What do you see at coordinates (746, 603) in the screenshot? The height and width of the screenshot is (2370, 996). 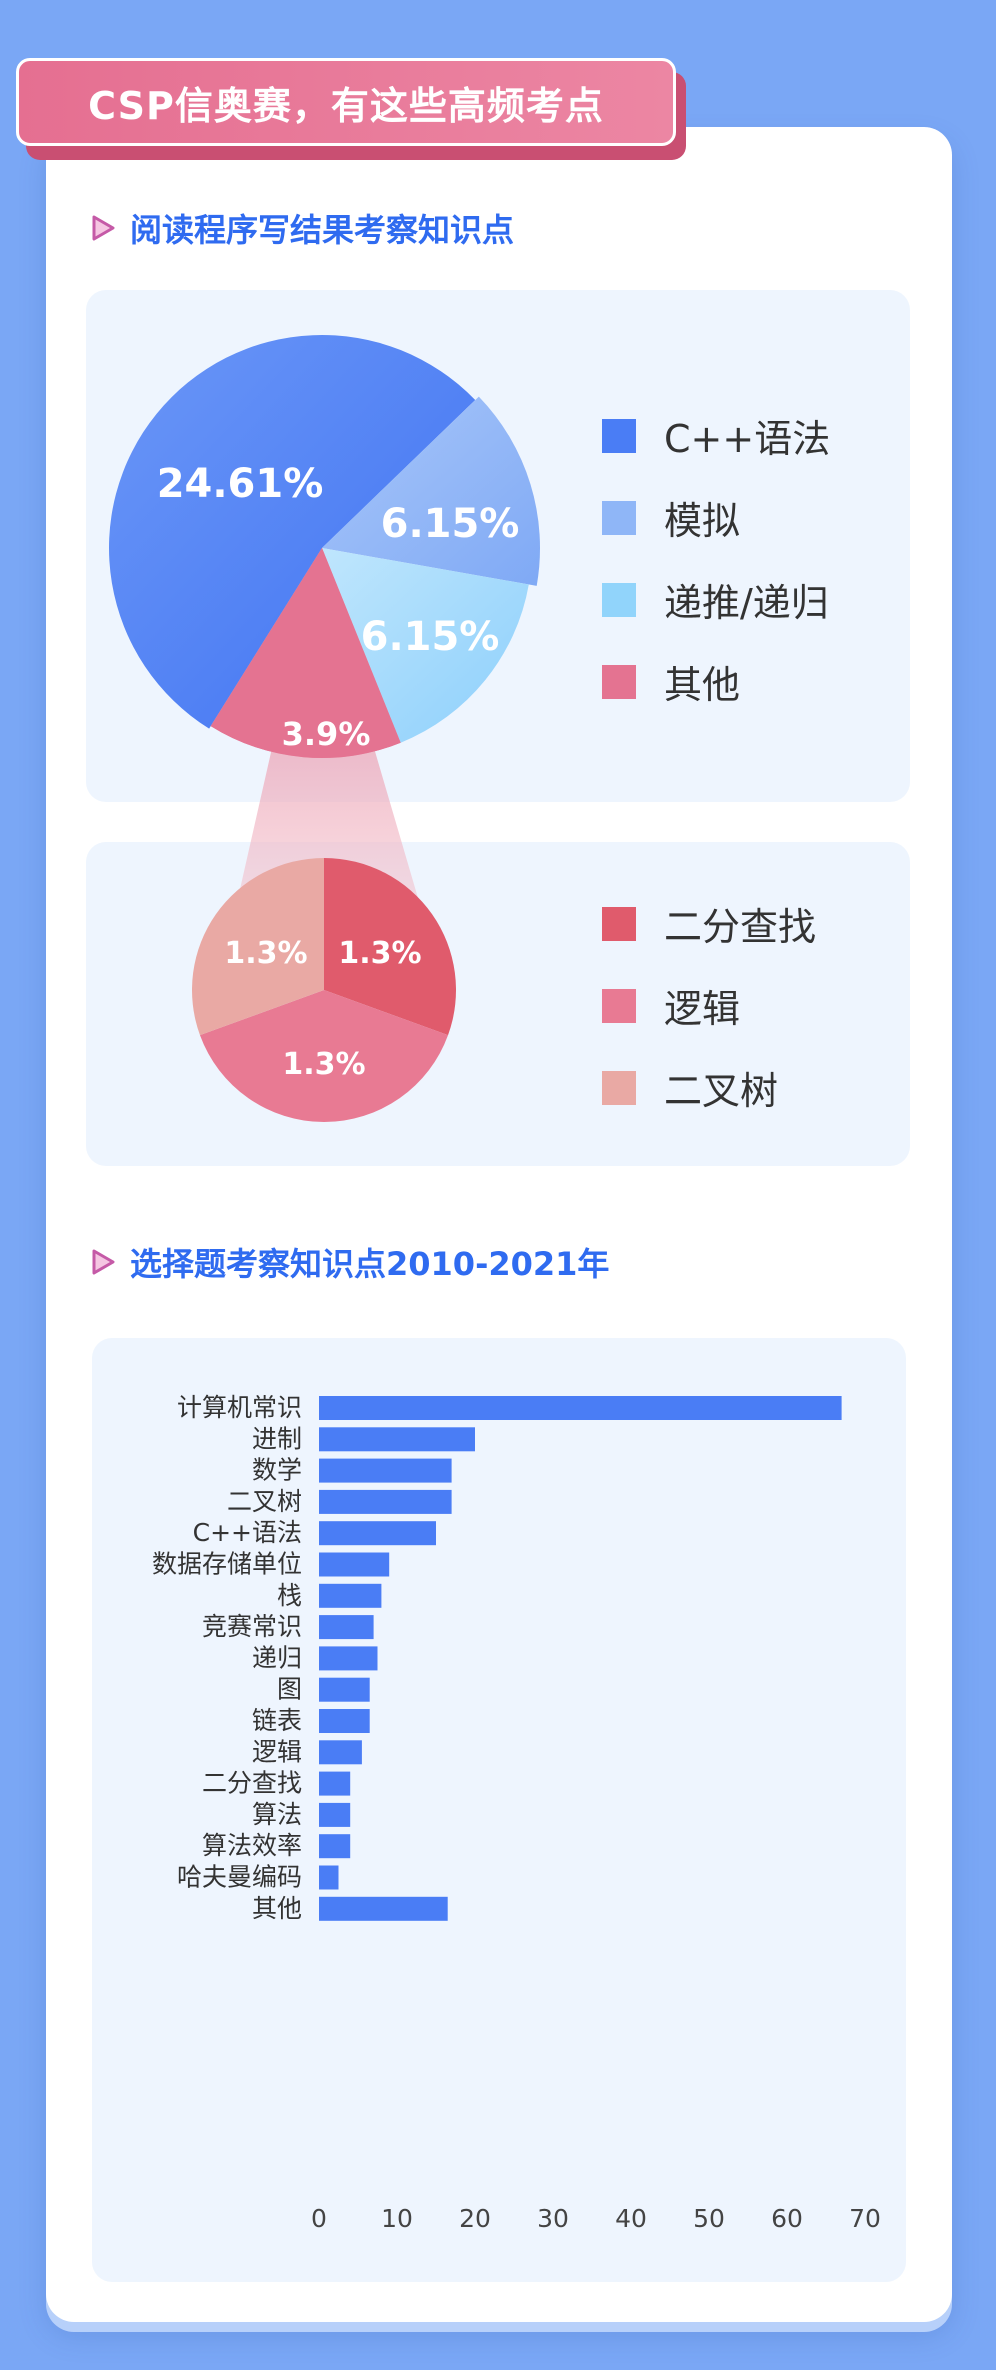 I see `legend-label: 递推/递归` at bounding box center [746, 603].